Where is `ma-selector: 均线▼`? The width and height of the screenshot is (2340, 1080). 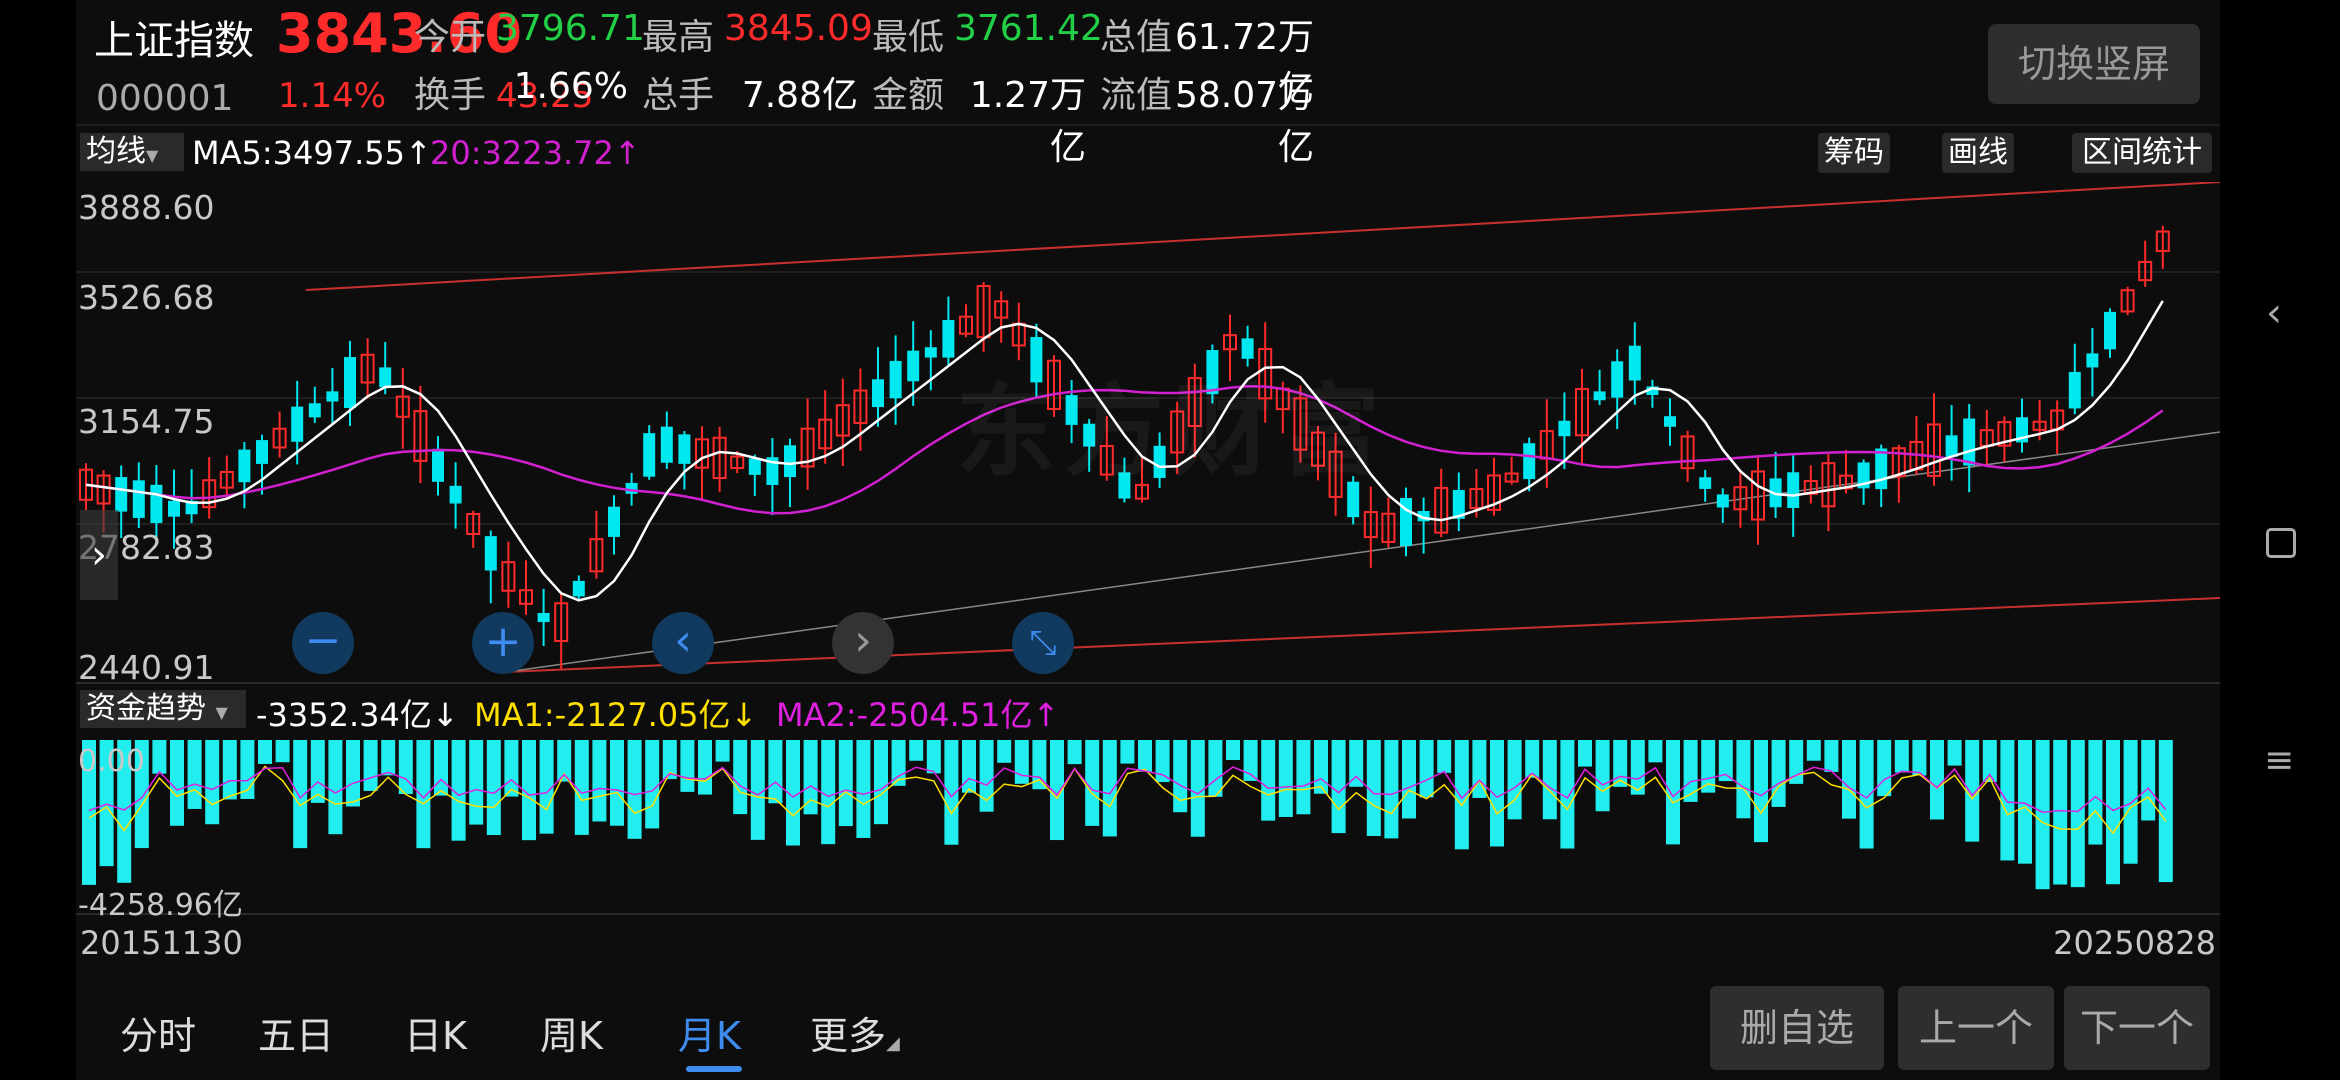
ma-selector: 均线▼ is located at coordinates (132, 152).